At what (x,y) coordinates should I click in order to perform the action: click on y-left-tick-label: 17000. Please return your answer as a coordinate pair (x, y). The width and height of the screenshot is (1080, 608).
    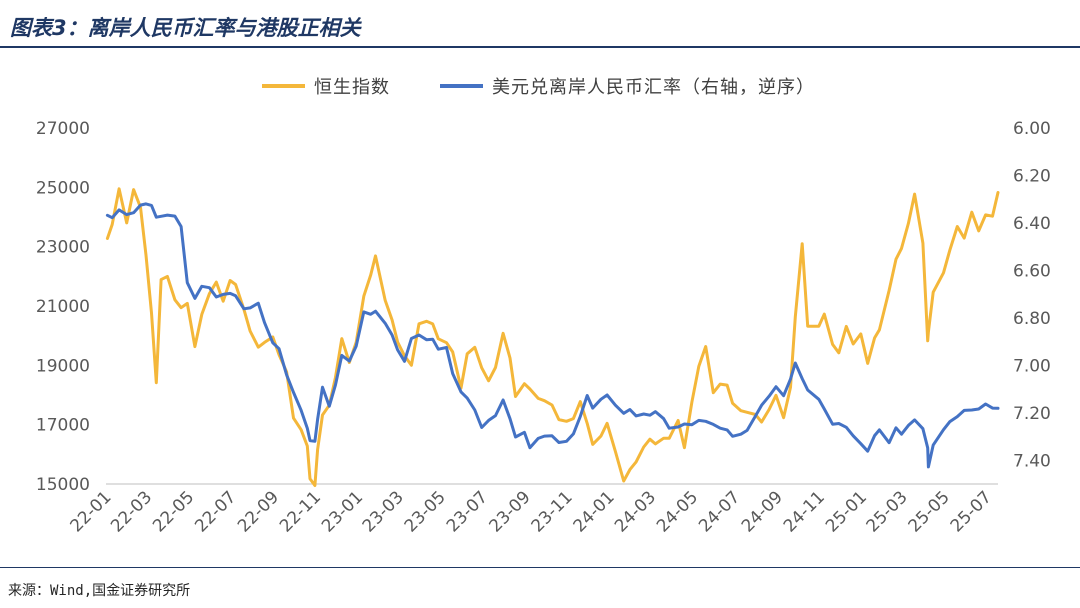
    Looking at the image, I should click on (63, 426).